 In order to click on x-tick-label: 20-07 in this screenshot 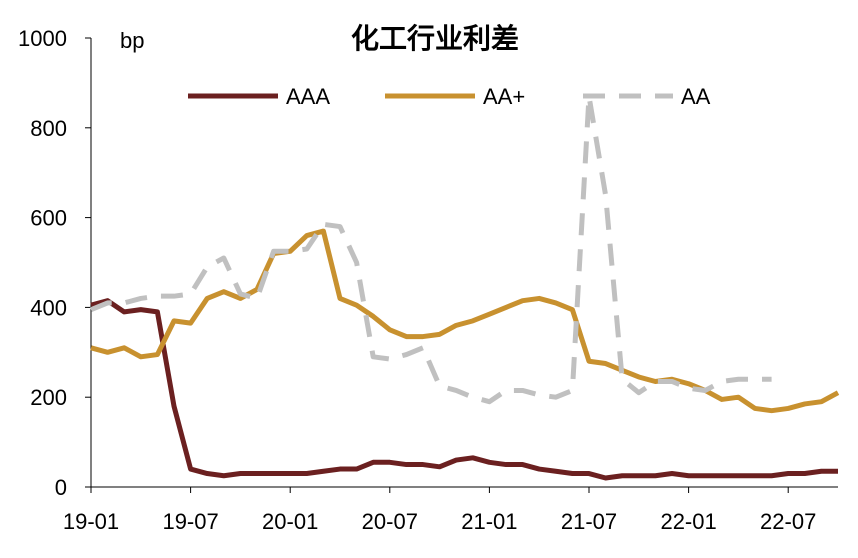, I will do `click(390, 521)`.